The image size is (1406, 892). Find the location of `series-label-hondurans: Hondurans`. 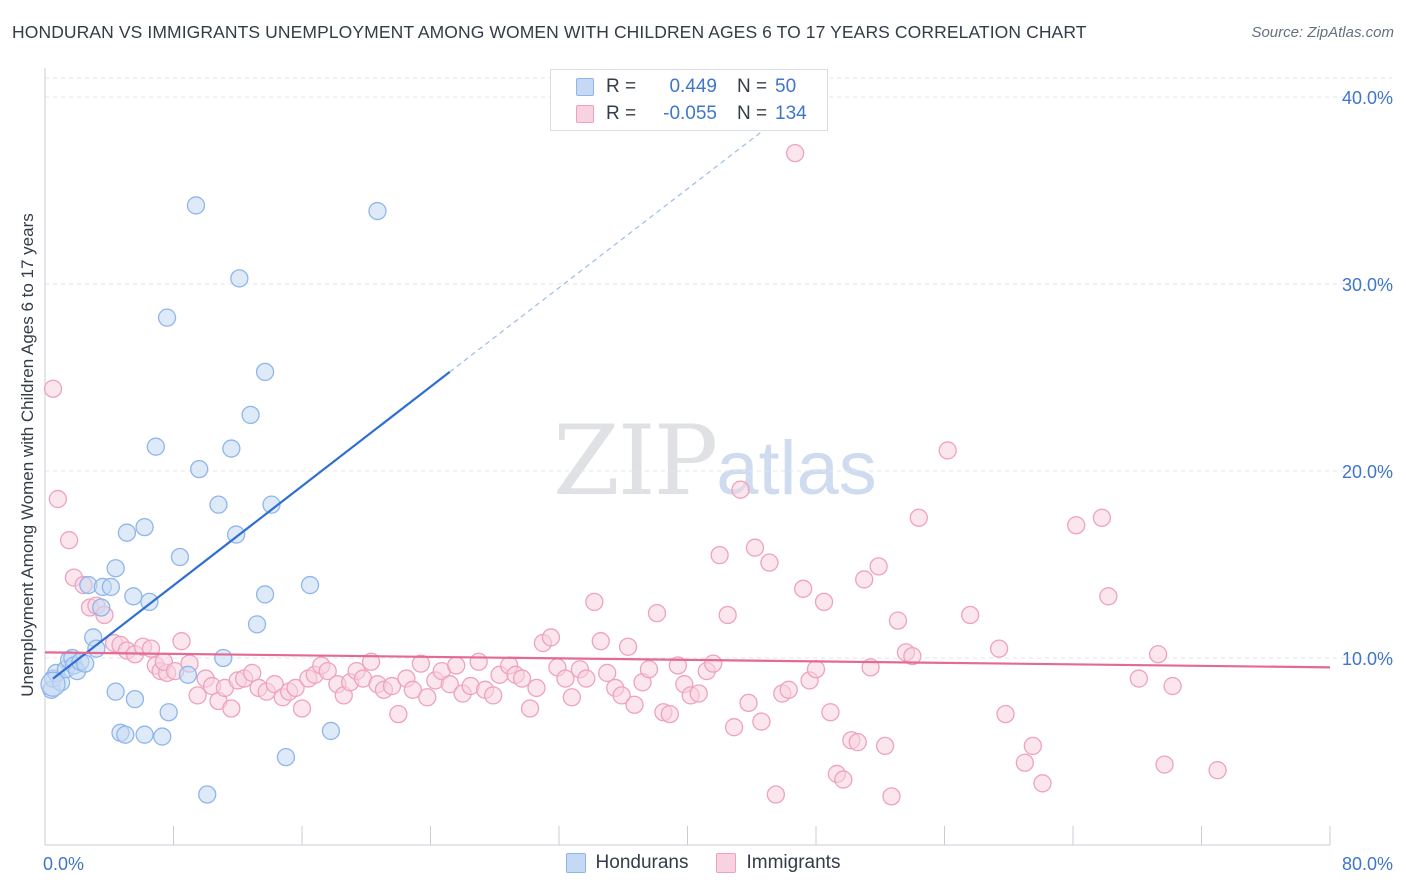

series-label-hondurans: Hondurans is located at coordinates (642, 862).